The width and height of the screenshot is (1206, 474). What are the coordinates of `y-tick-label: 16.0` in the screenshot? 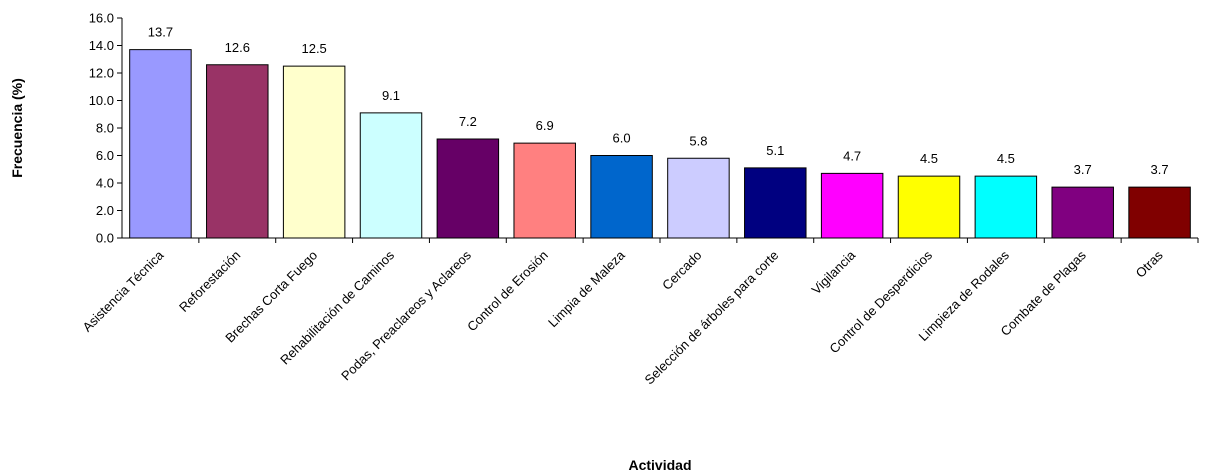 It's located at (101, 18).